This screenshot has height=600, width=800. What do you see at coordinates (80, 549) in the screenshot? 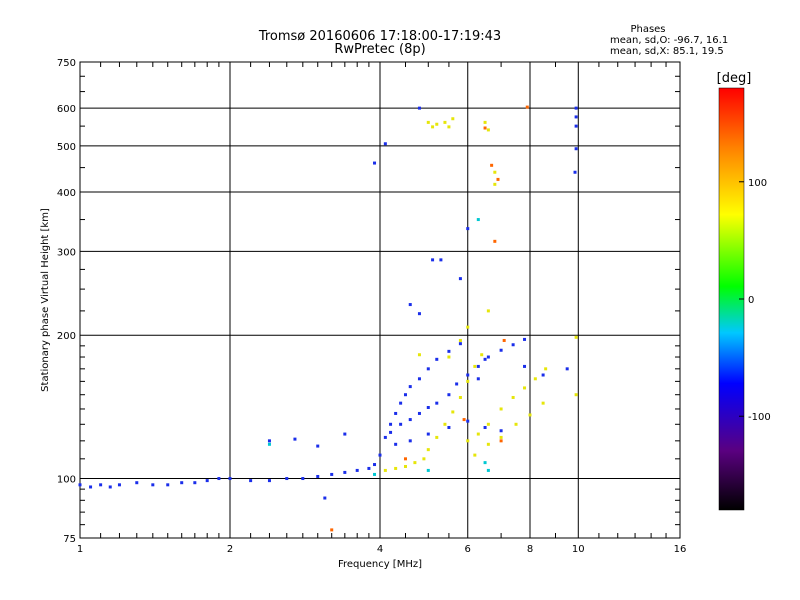
I see `x-tick-label: 1` at bounding box center [80, 549].